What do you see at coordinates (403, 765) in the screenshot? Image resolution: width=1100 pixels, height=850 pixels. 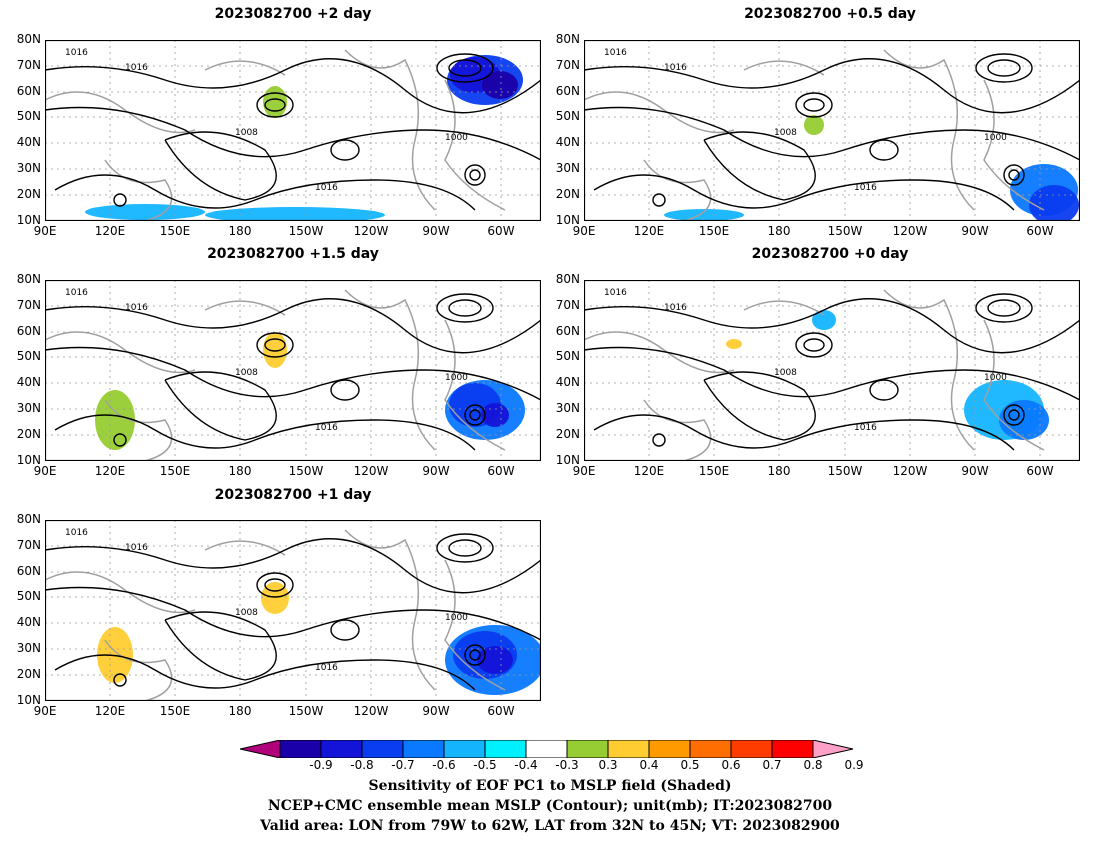 I see `colorbar-tick-label: -0.7` at bounding box center [403, 765].